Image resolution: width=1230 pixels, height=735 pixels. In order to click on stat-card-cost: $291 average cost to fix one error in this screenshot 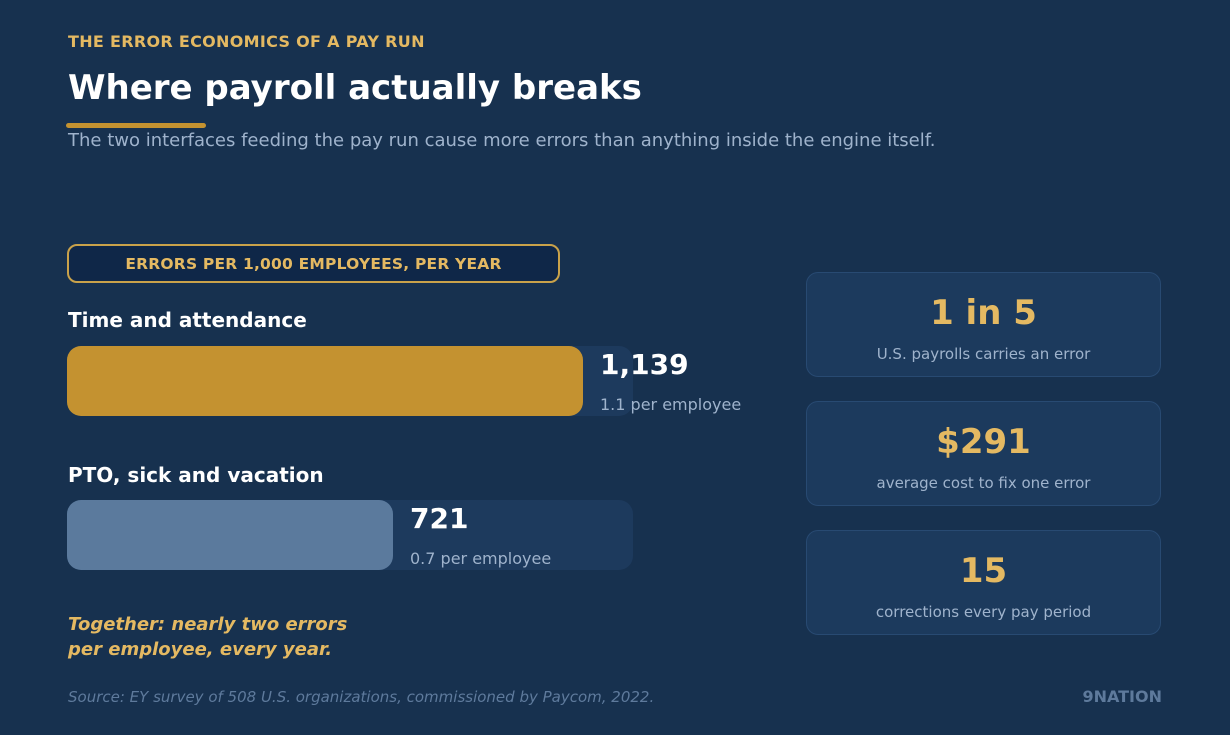, I will do `click(983, 453)`.